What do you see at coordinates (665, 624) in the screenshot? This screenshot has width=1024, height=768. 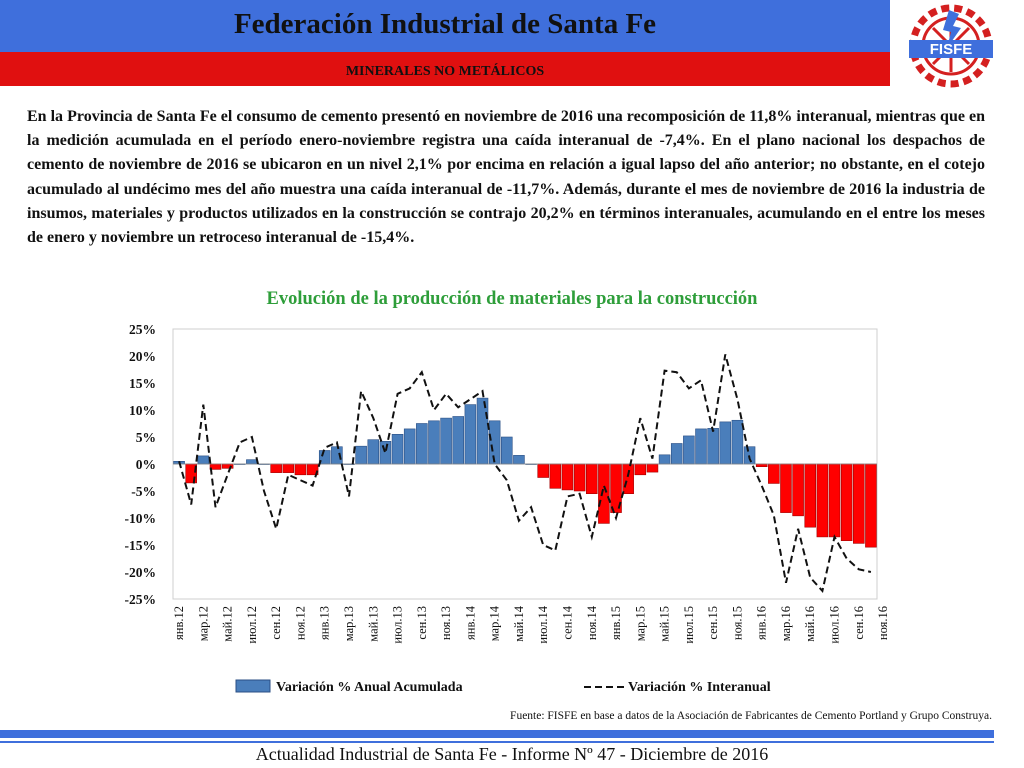 I see `x-tick-label: май.15` at bounding box center [665, 624].